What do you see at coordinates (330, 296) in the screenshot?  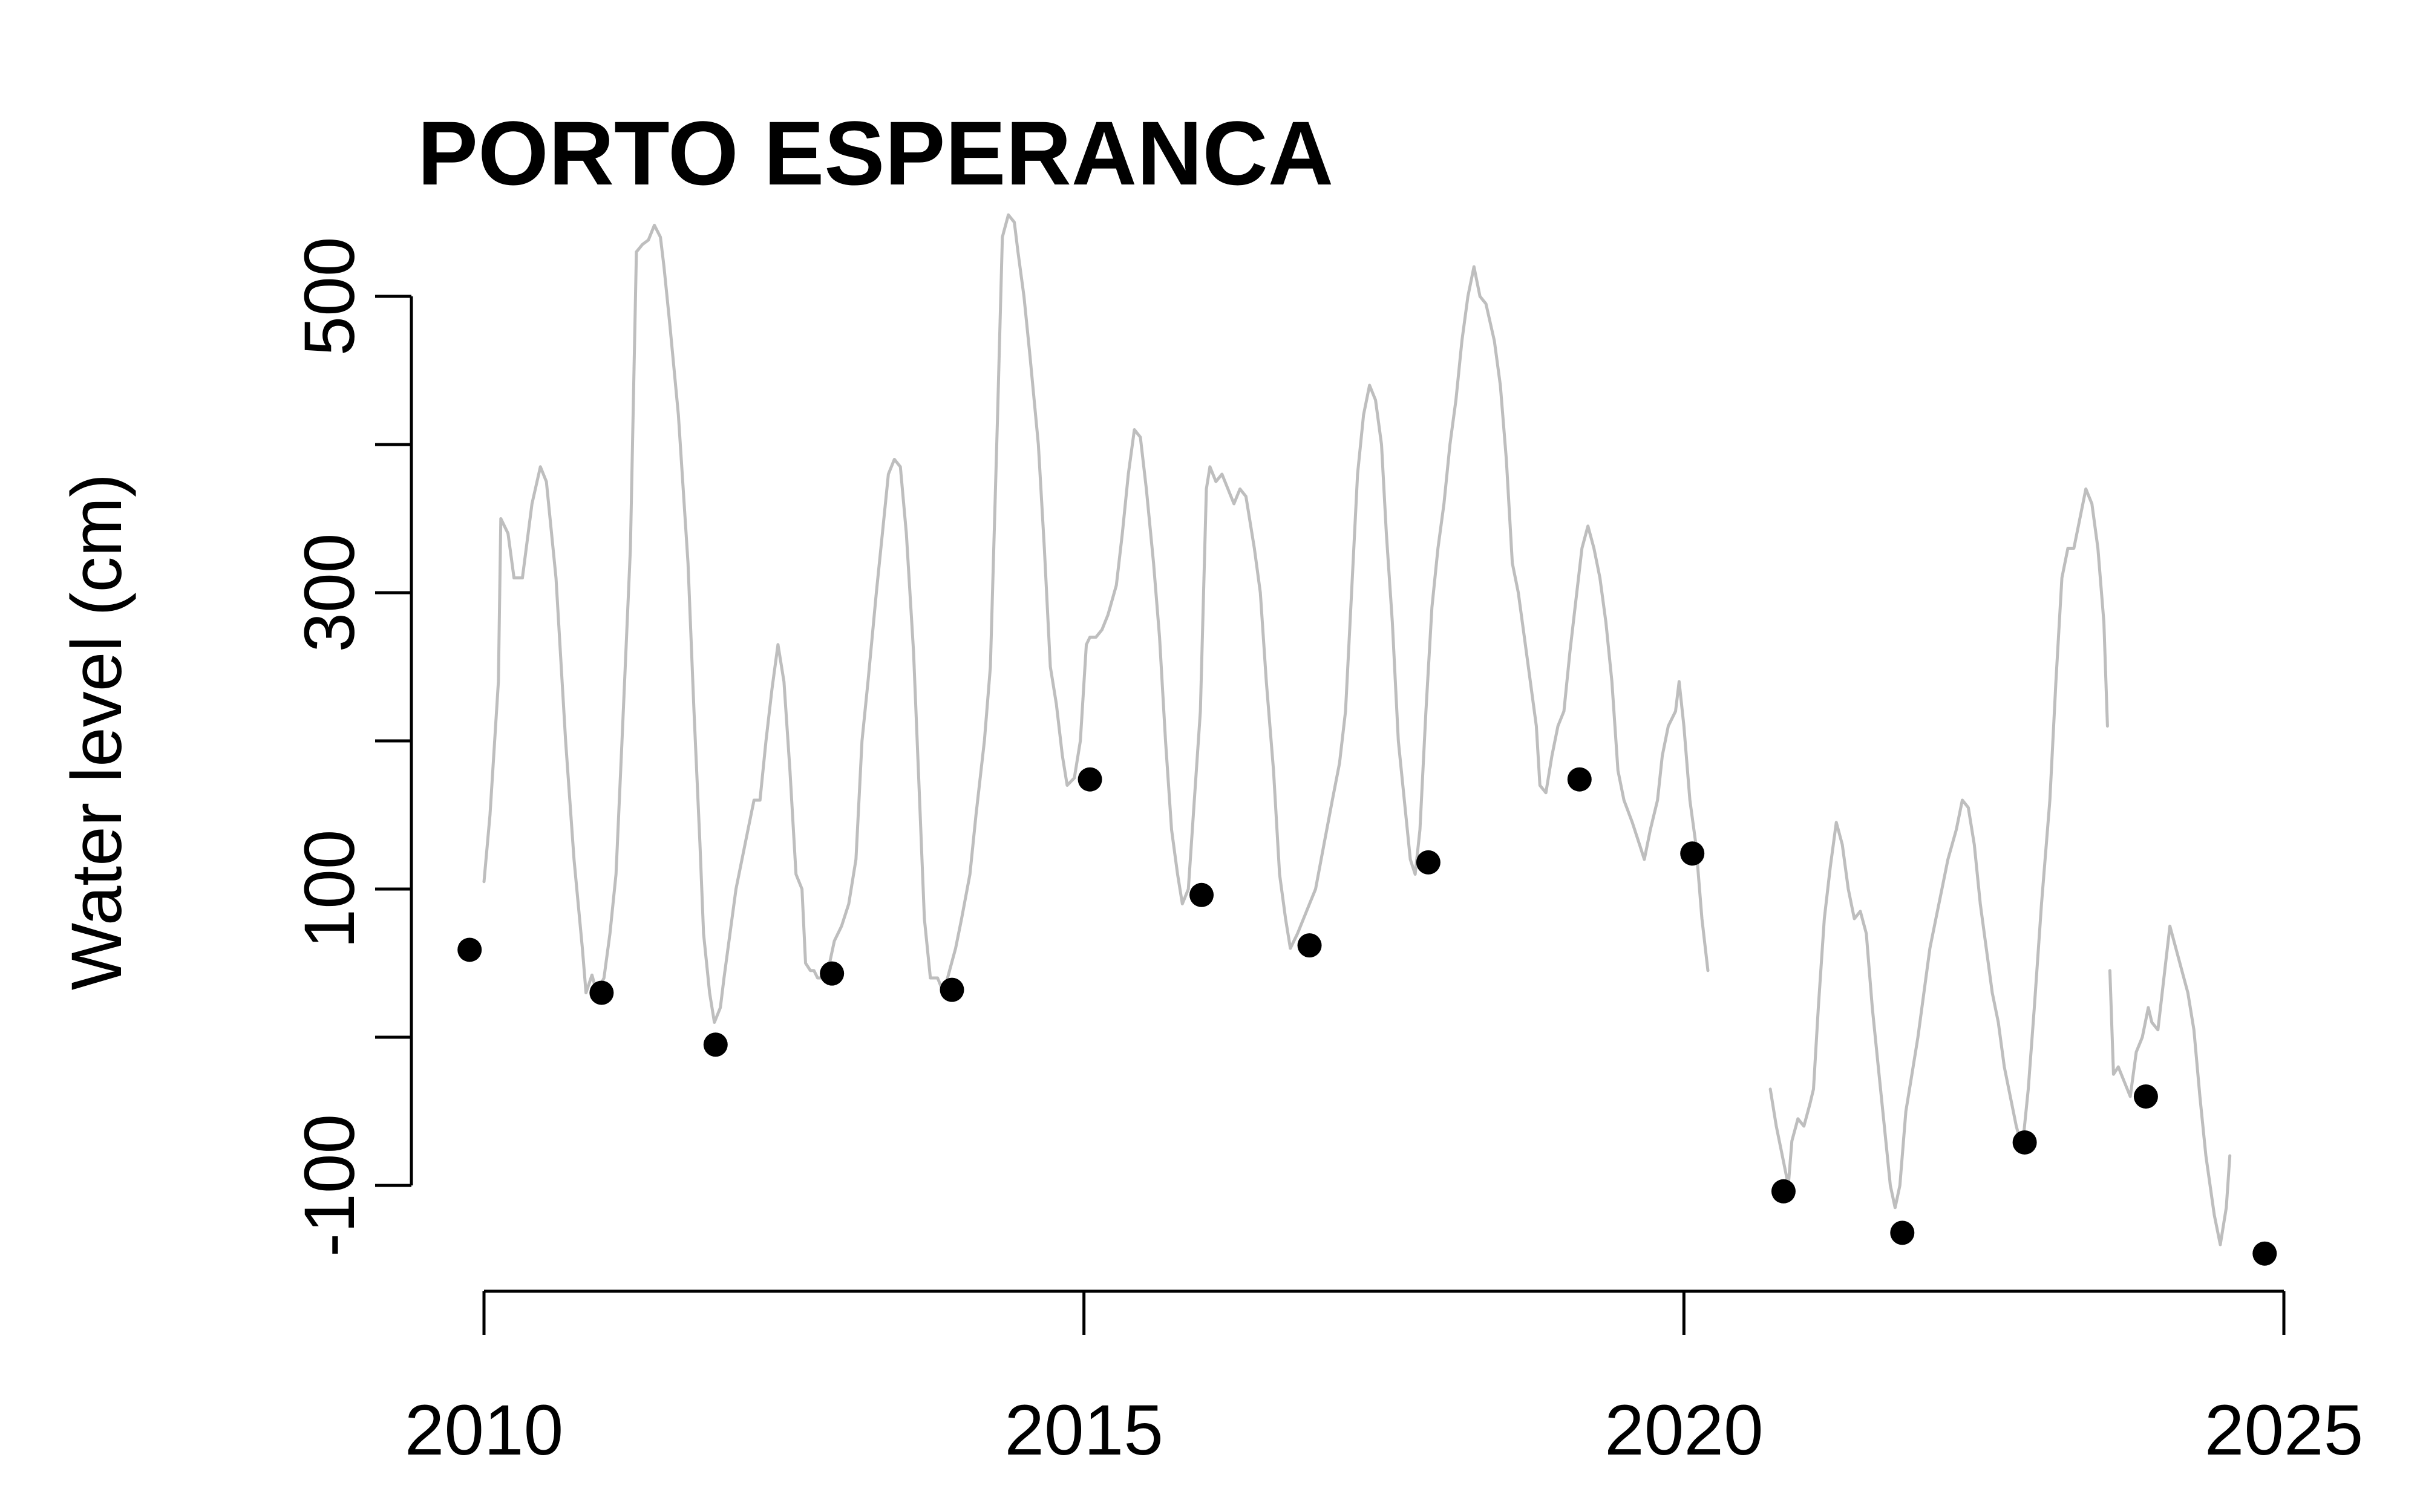 I see `y-tick-label: 500` at bounding box center [330, 296].